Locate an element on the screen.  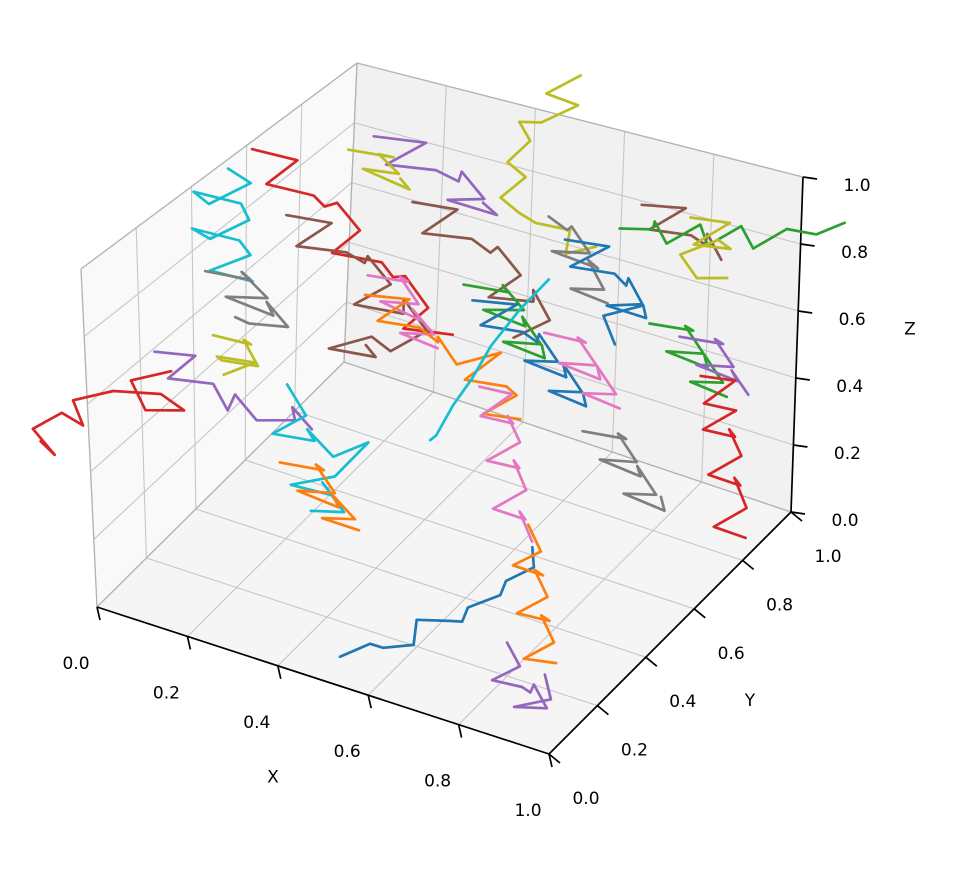
x-tick-label: 0.8 is located at coordinates (437, 782).